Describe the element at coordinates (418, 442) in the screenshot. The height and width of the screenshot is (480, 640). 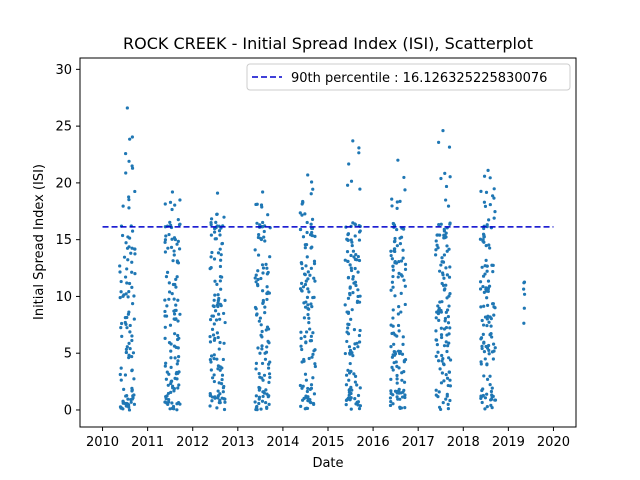
I see `x-tick-label: 2017` at that location.